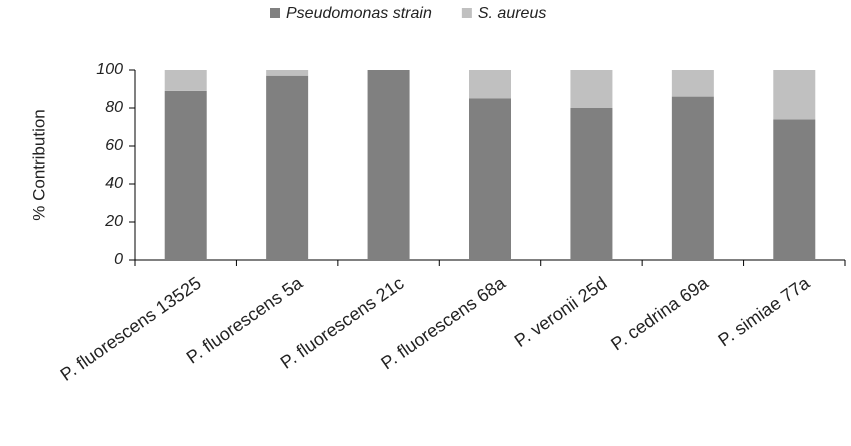 The image size is (851, 446). What do you see at coordinates (764, 311) in the screenshot?
I see `x-tick-label: P. simiae 77a` at bounding box center [764, 311].